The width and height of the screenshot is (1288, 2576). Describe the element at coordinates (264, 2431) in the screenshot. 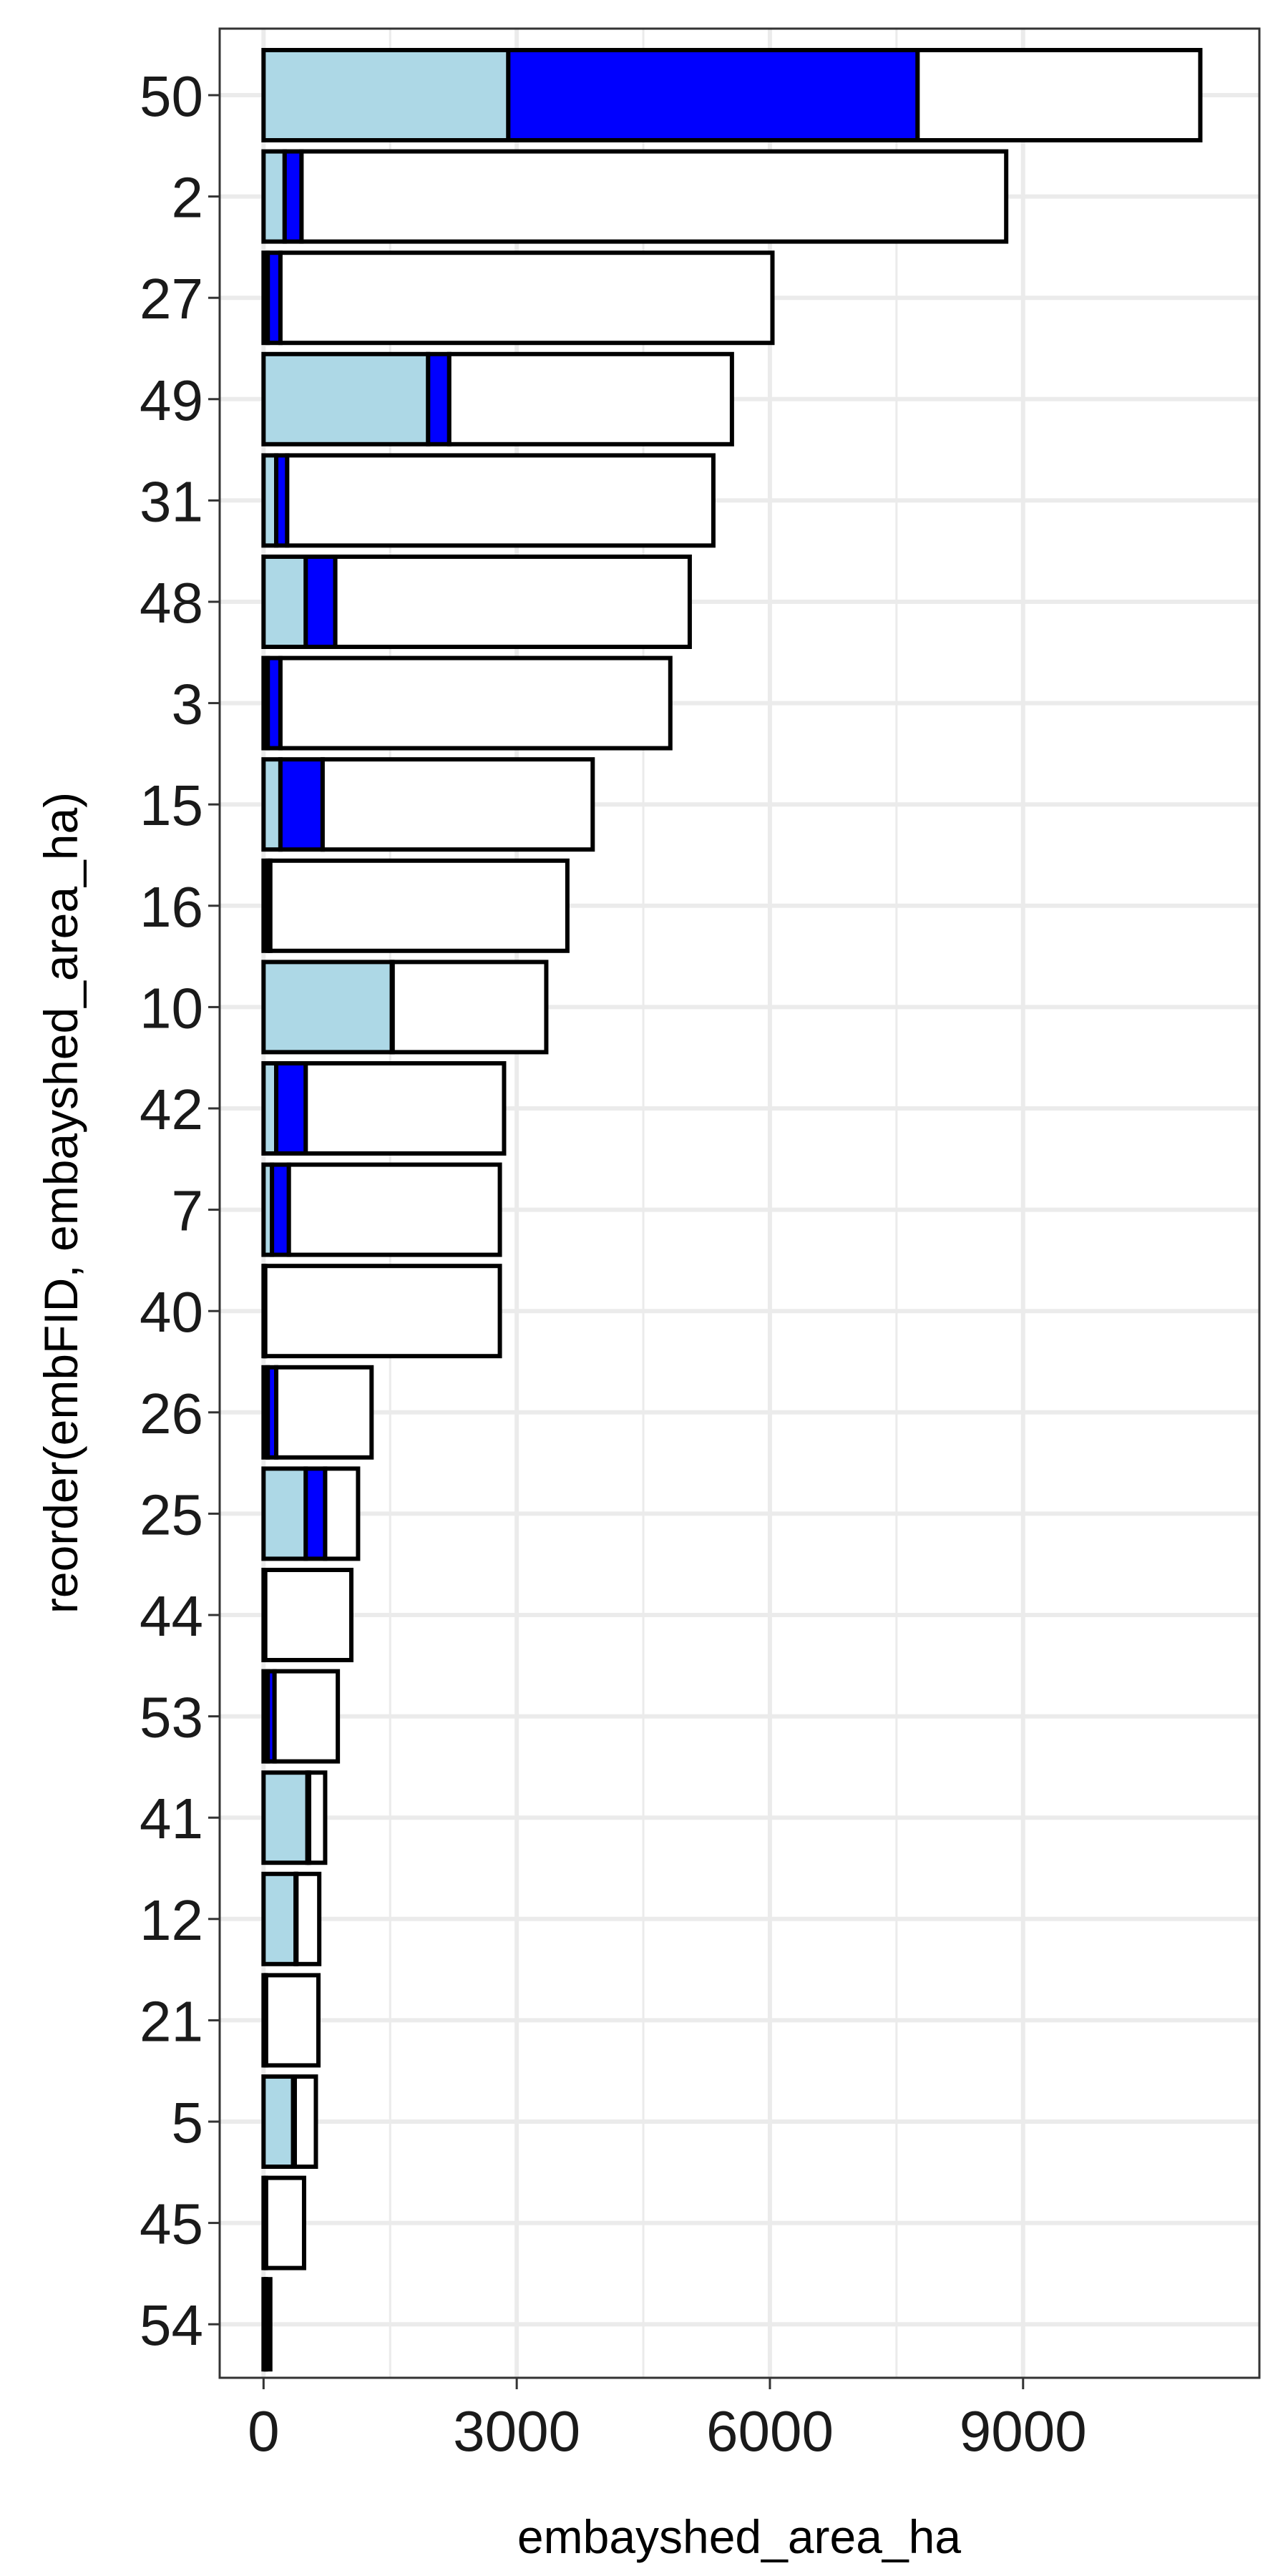

I see `x-tick-label: 0` at that location.